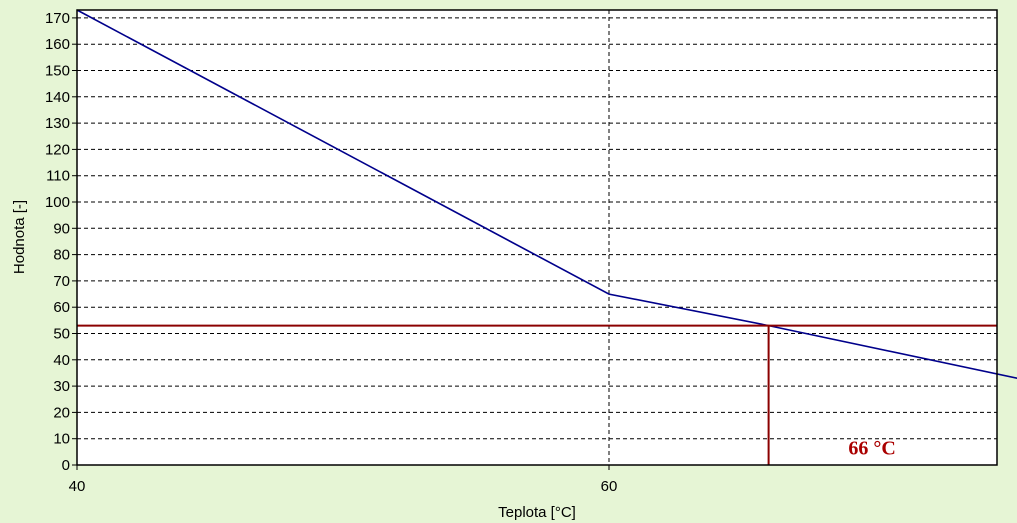  What do you see at coordinates (61, 255) in the screenshot?
I see `y-tick-label: 80` at bounding box center [61, 255].